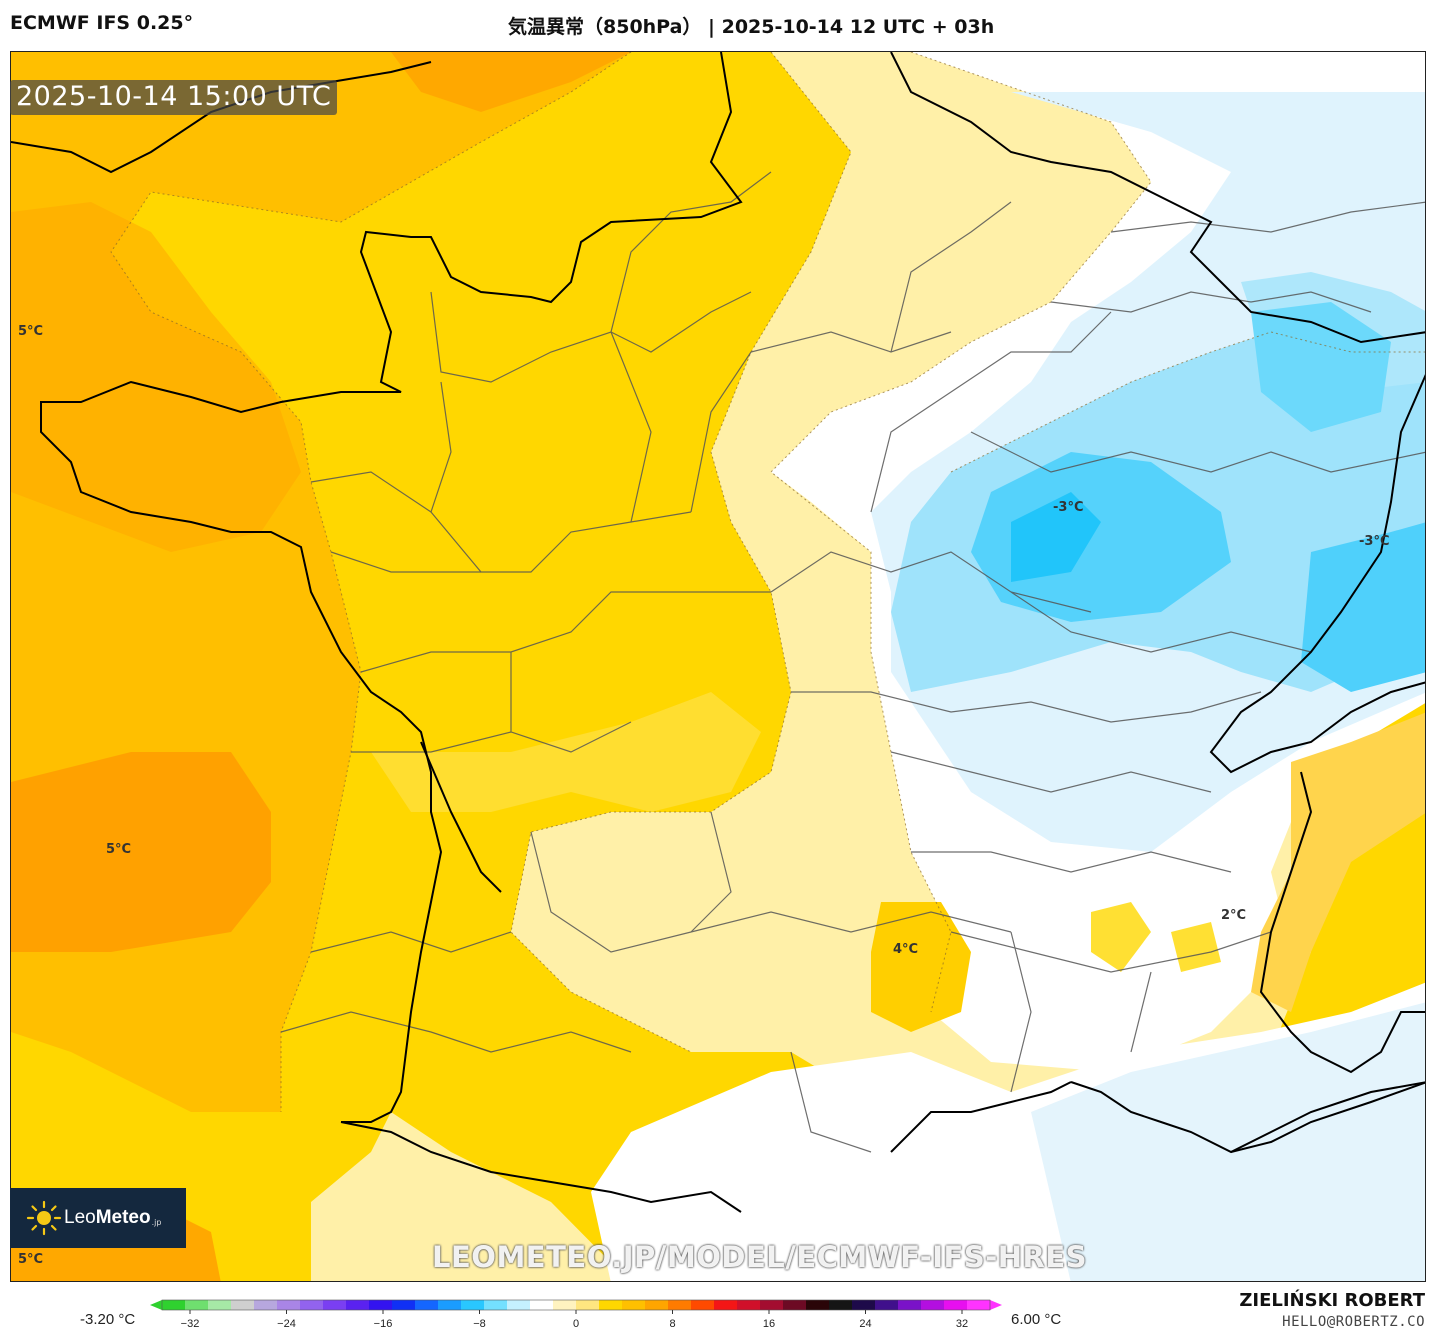  What do you see at coordinates (906, 949) in the screenshot?
I see `isotherm-label: 4°C` at bounding box center [906, 949].